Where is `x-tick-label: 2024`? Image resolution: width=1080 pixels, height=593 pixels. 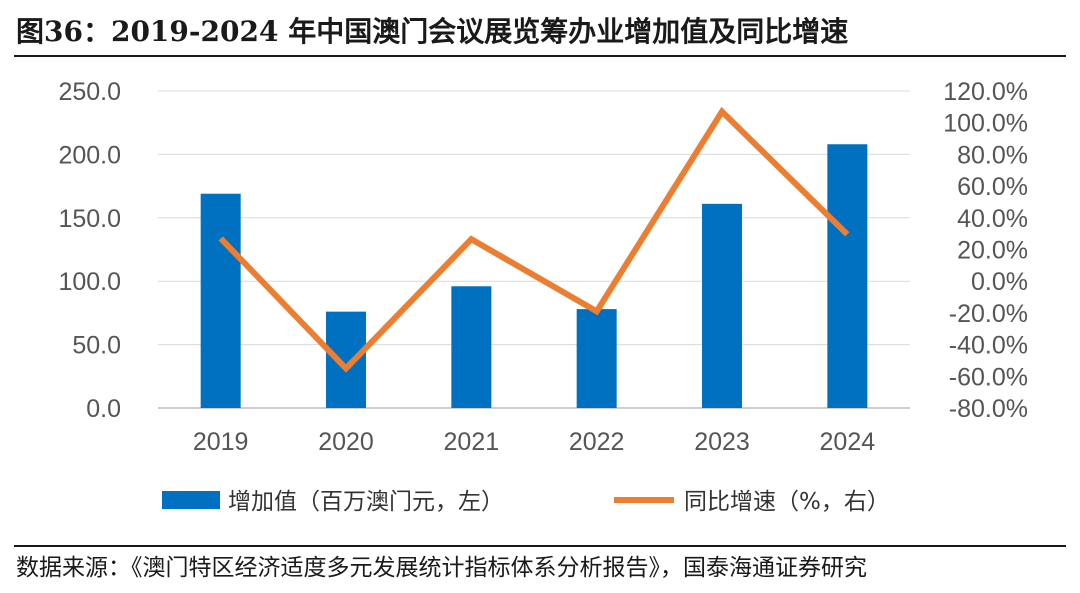
x-tick-label: 2024 is located at coordinates (848, 442).